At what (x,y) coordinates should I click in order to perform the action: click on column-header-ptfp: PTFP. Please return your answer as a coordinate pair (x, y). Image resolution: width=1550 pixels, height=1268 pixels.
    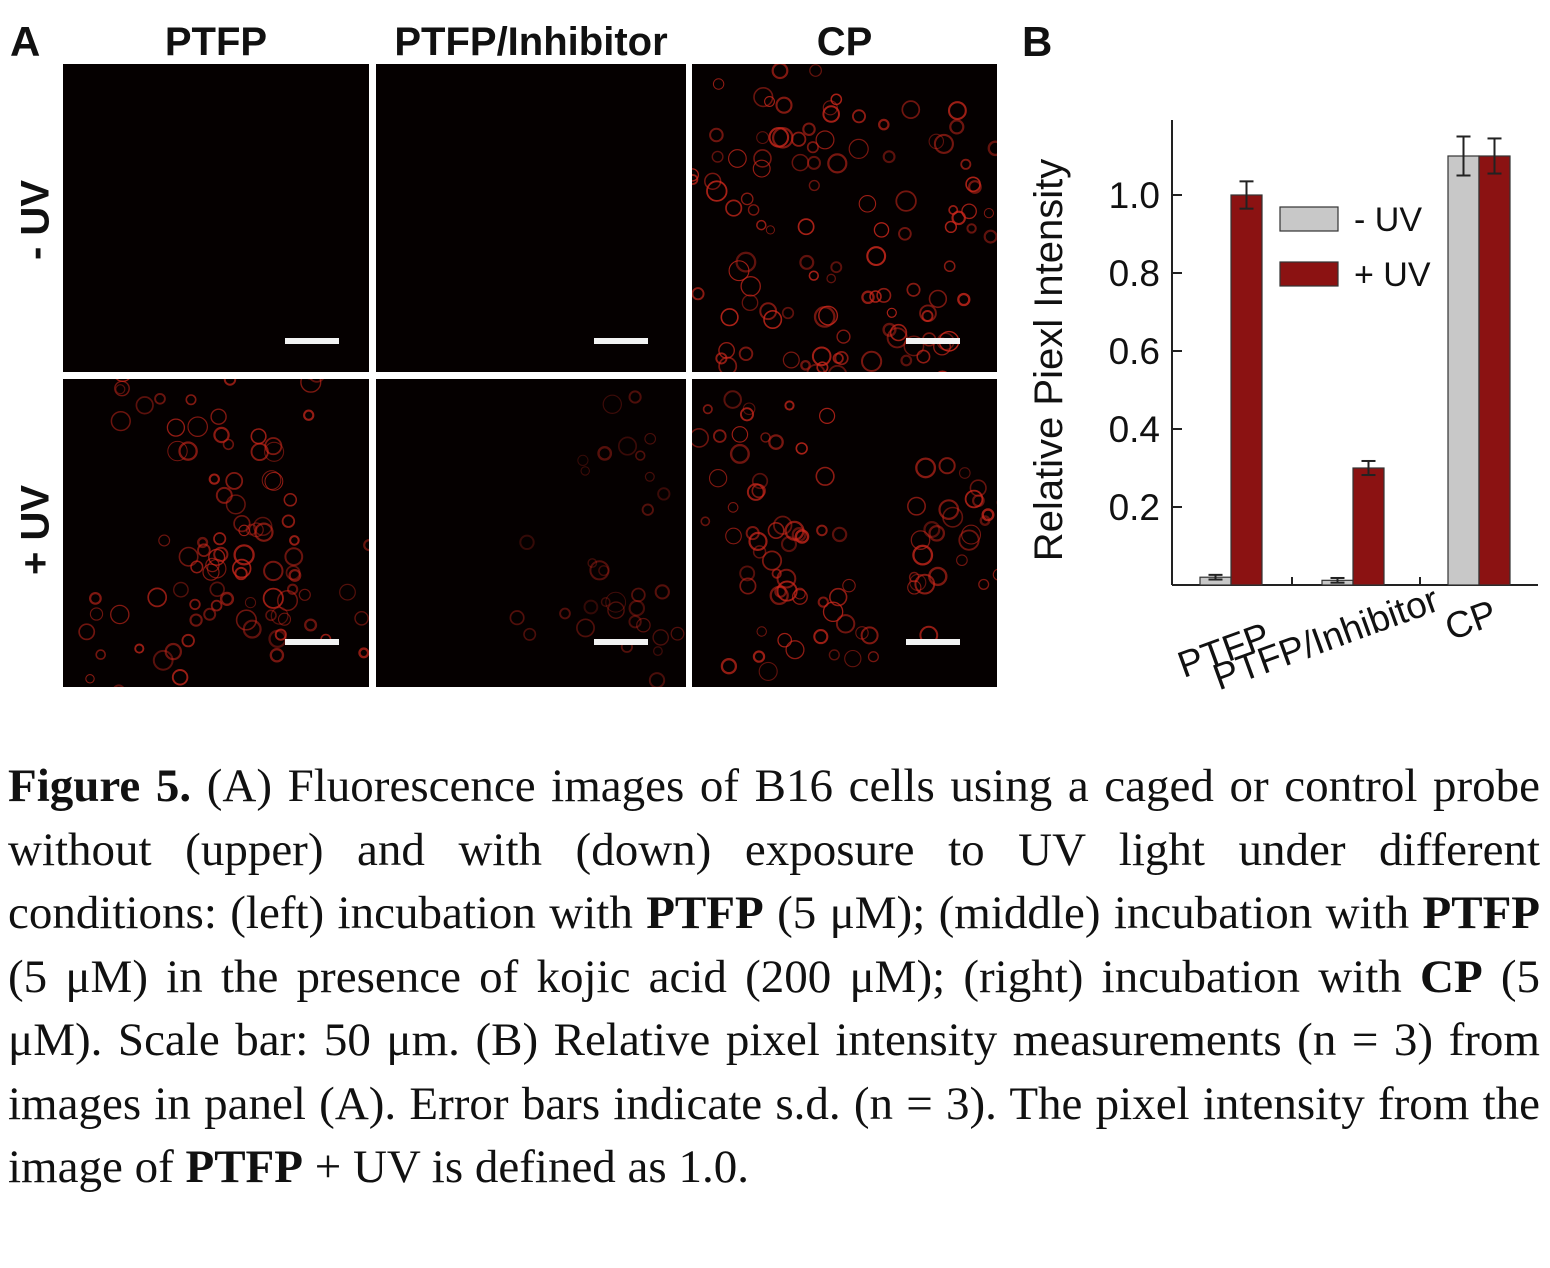
    Looking at the image, I should click on (216, 42).